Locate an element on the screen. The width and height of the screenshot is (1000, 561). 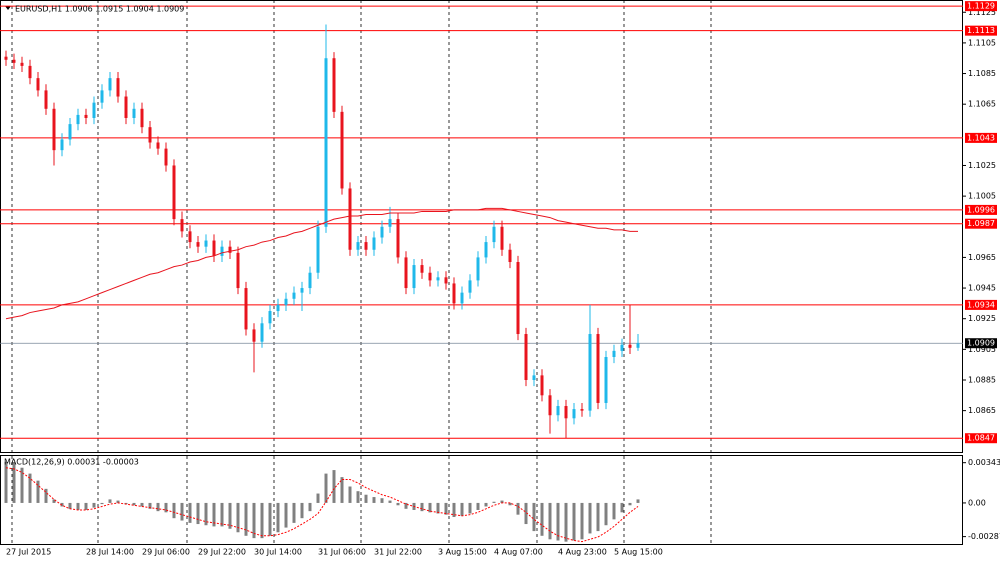
x-tick-label: 4 Aug 23:00 is located at coordinates (582, 552).